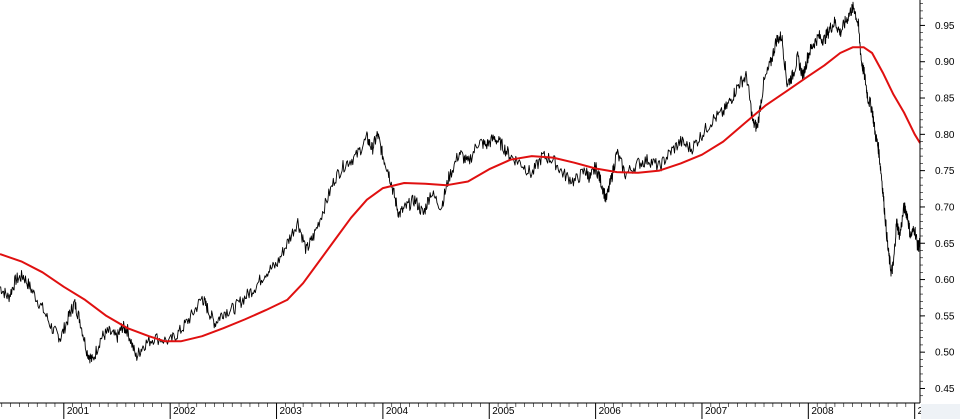  What do you see at coordinates (945, 244) in the screenshot?
I see `y-tick-label: 0.65` at bounding box center [945, 244].